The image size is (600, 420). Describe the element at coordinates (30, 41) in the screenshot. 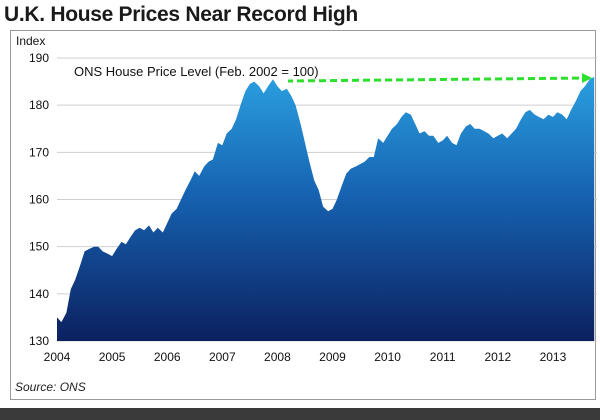

I see `y-axis-label: Index` at that location.